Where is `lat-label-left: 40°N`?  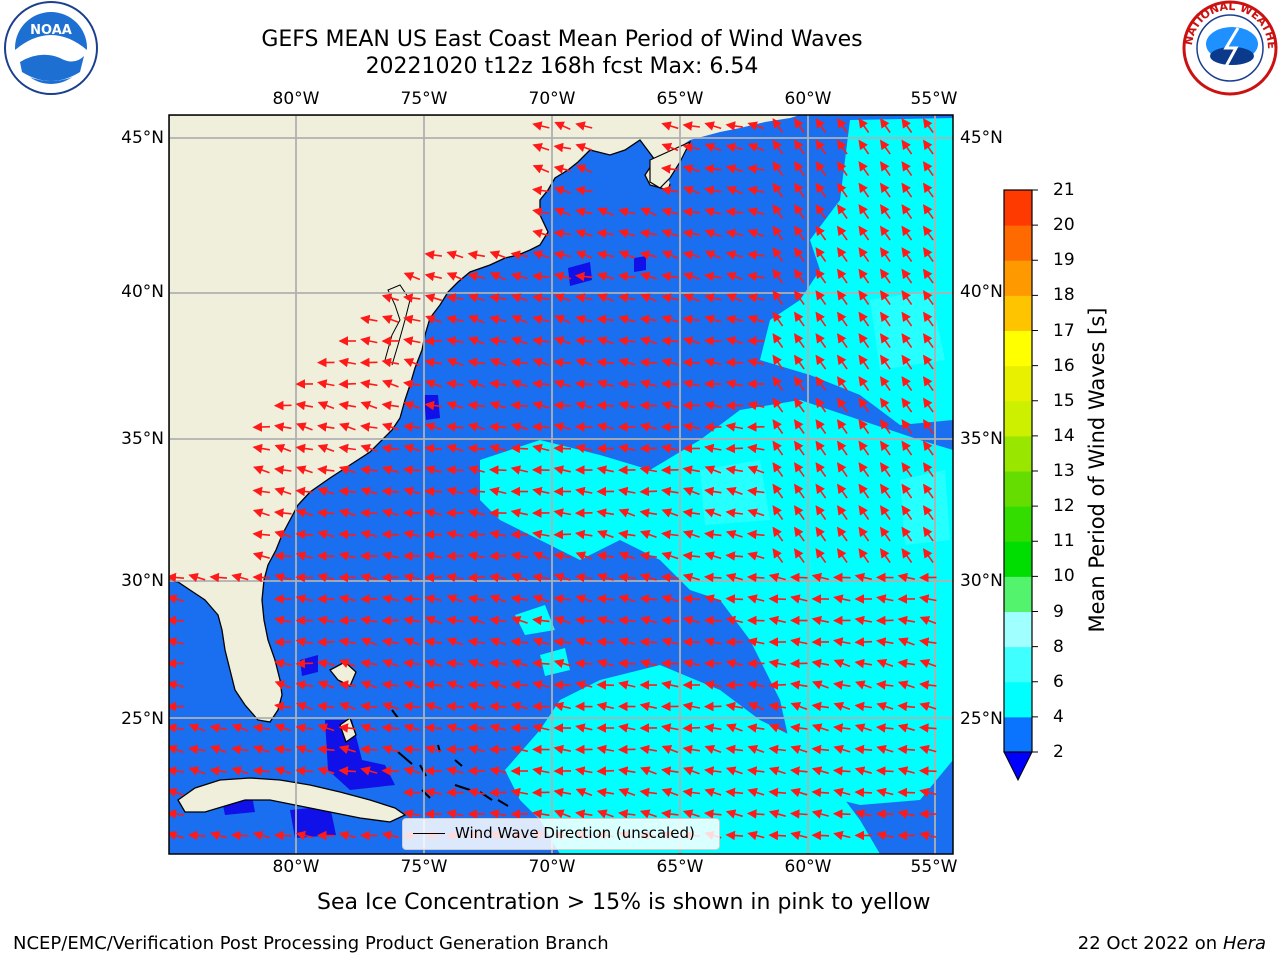
lat-label-left: 40°N is located at coordinates (142, 292).